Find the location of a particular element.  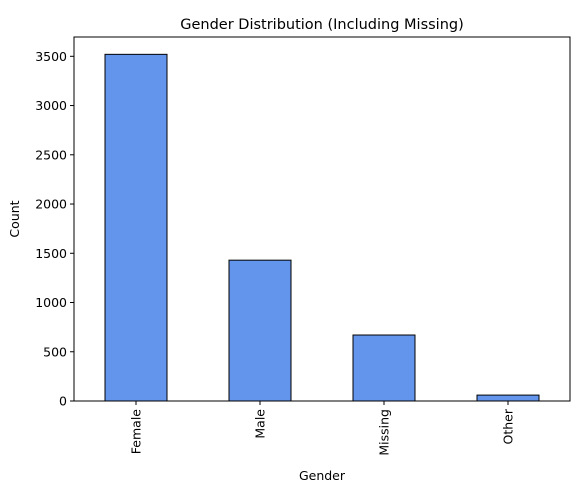

y-tick-label: 1500 is located at coordinates (51, 253).